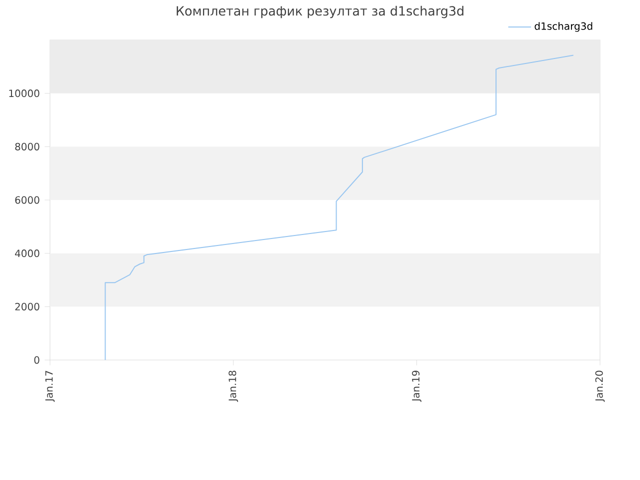  I want to click on y-tick-label: 4000, so click(27, 254).